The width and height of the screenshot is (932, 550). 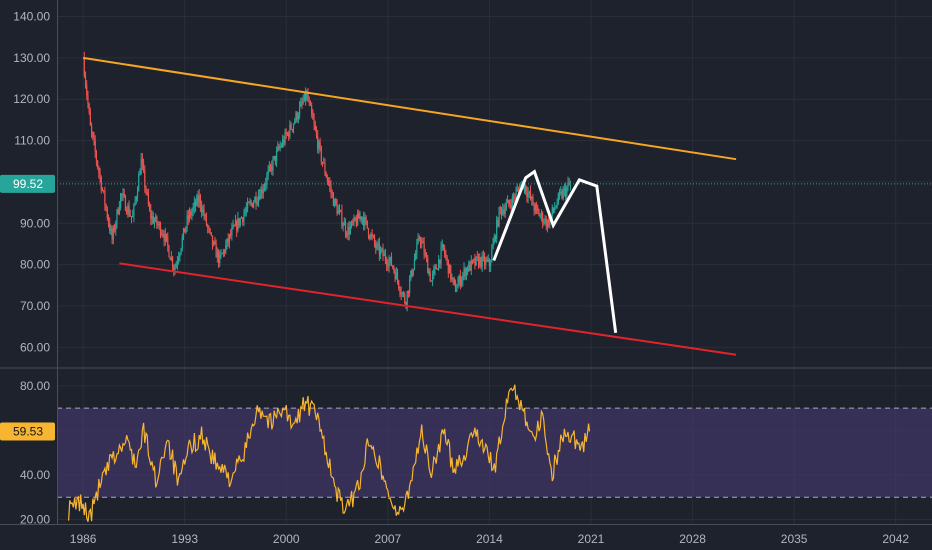 What do you see at coordinates (35, 386) in the screenshot?
I see `rsi-tick-label: 80.00` at bounding box center [35, 386].